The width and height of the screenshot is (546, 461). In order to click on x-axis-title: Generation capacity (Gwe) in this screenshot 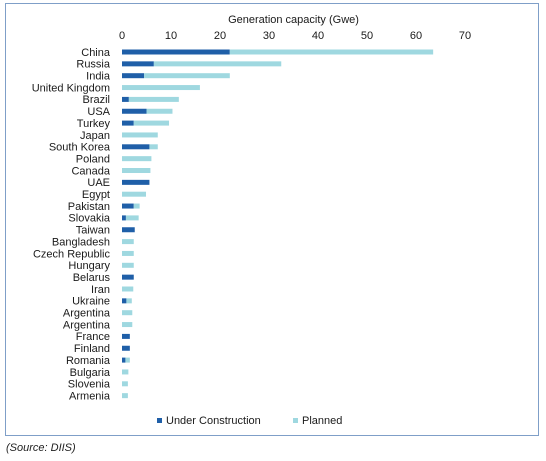, I will do `click(293, 20)`.